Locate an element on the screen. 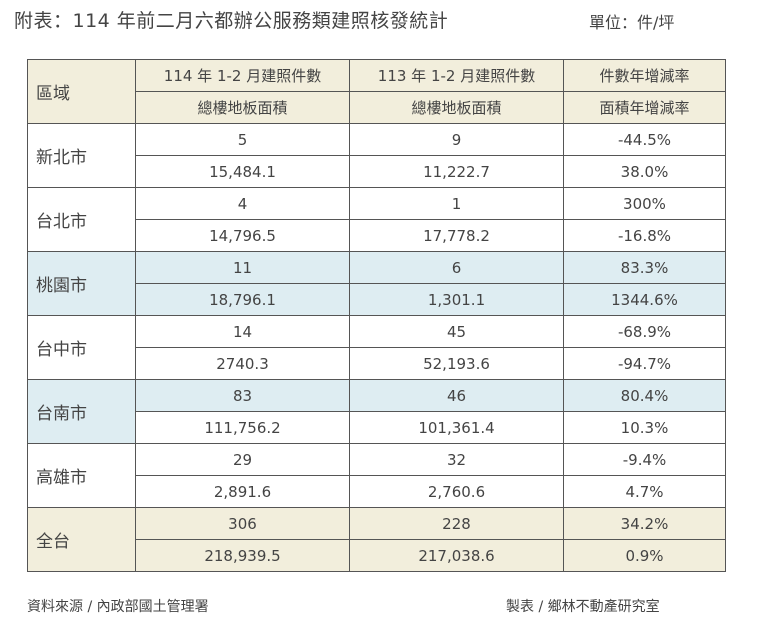  table-row: 2740.3 52,193.6 -94.7% is located at coordinates (377, 363).